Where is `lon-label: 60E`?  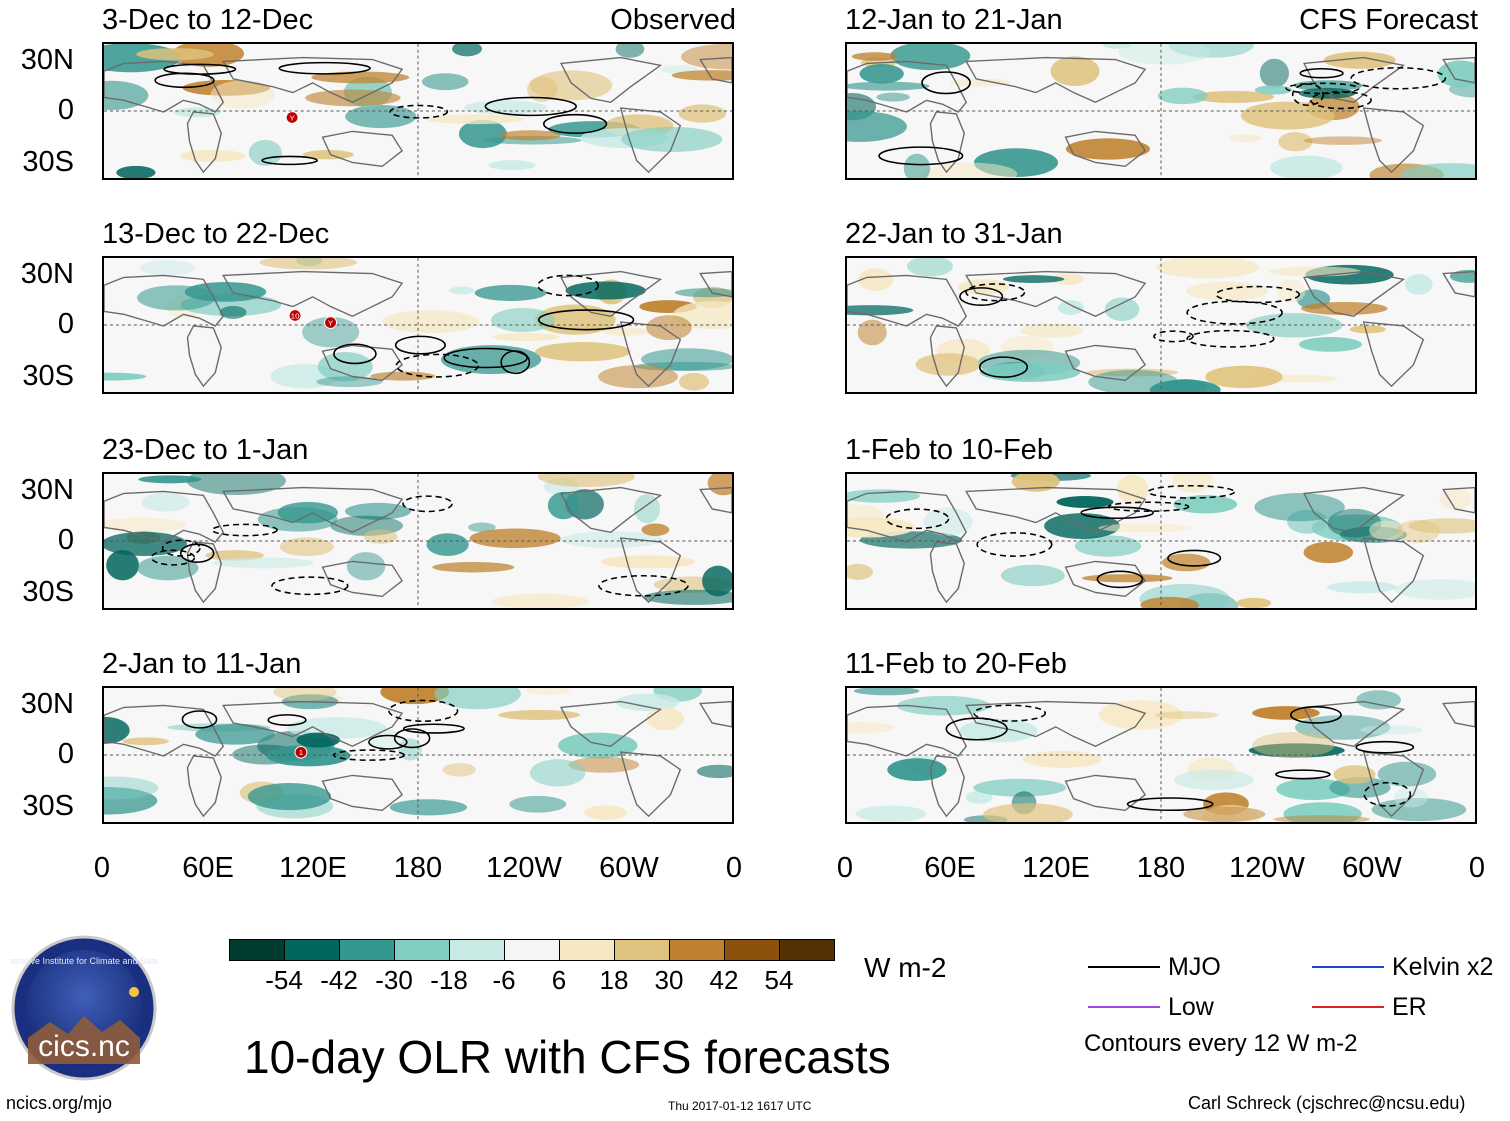 lon-label: 60E is located at coordinates (208, 868).